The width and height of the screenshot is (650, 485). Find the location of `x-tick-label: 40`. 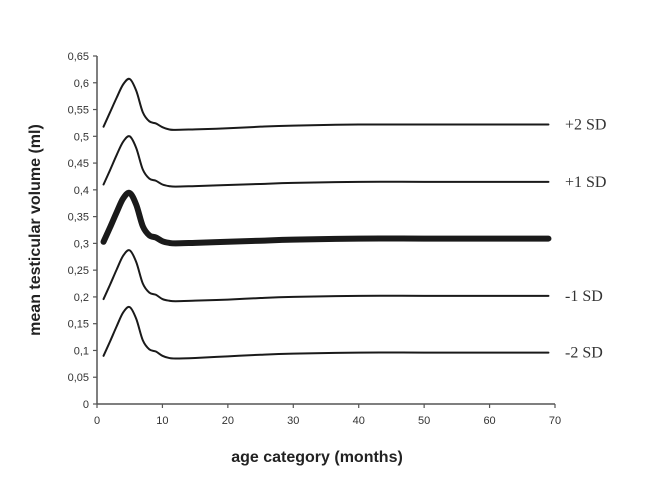

x-tick-label: 40 is located at coordinates (359, 421).